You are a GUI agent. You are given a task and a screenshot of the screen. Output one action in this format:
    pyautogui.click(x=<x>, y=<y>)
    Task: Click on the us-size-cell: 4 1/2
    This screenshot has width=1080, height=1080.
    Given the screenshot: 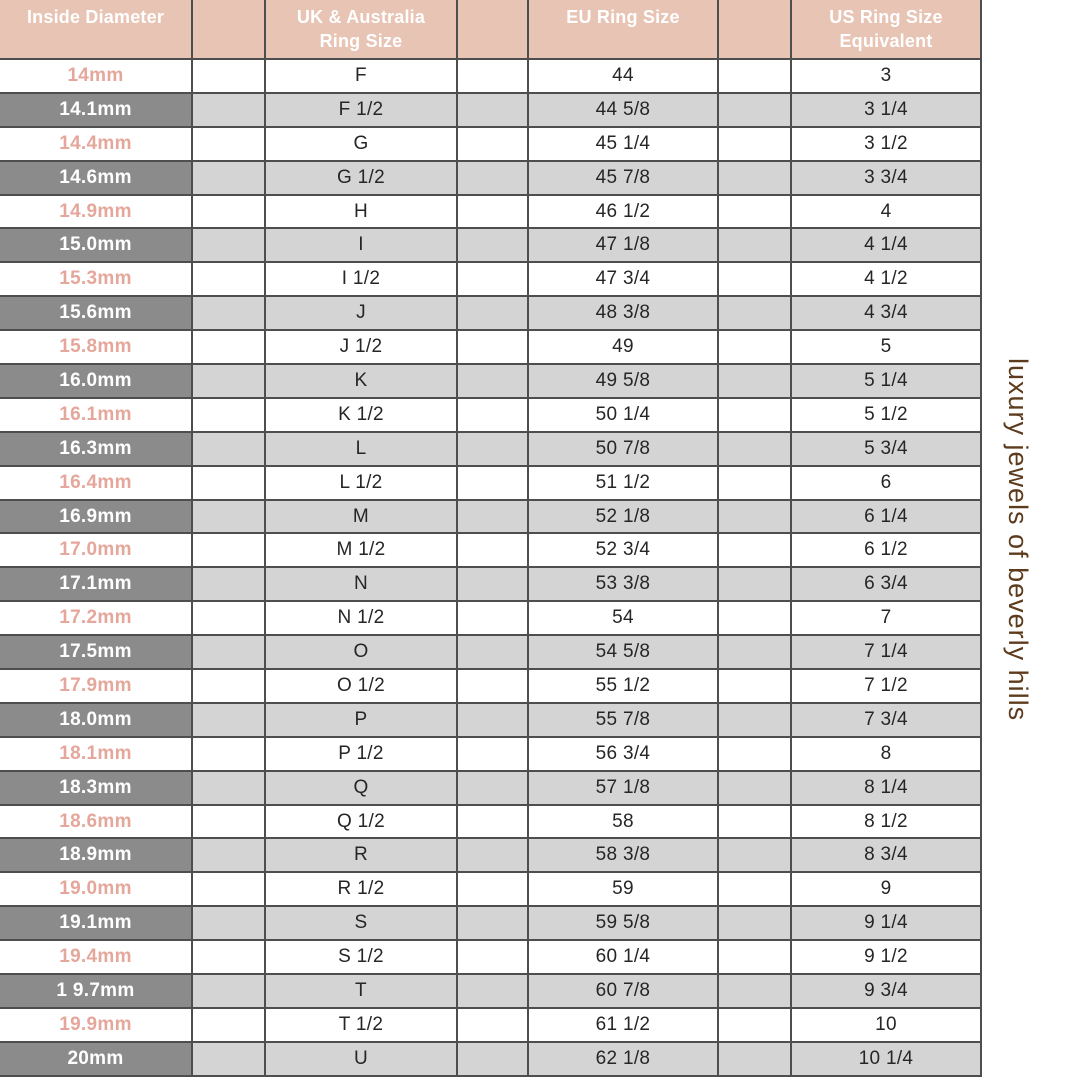 What is the action you would take?
    pyautogui.click(x=886, y=279)
    